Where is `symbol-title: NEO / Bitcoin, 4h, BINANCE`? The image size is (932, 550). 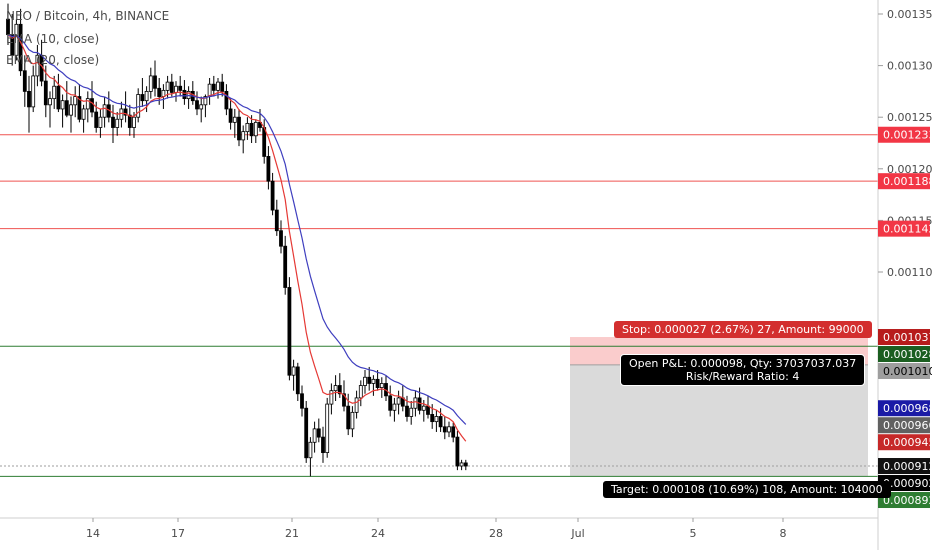 symbol-title: NEO / Bitcoin, 4h, BINANCE is located at coordinates (88, 16).